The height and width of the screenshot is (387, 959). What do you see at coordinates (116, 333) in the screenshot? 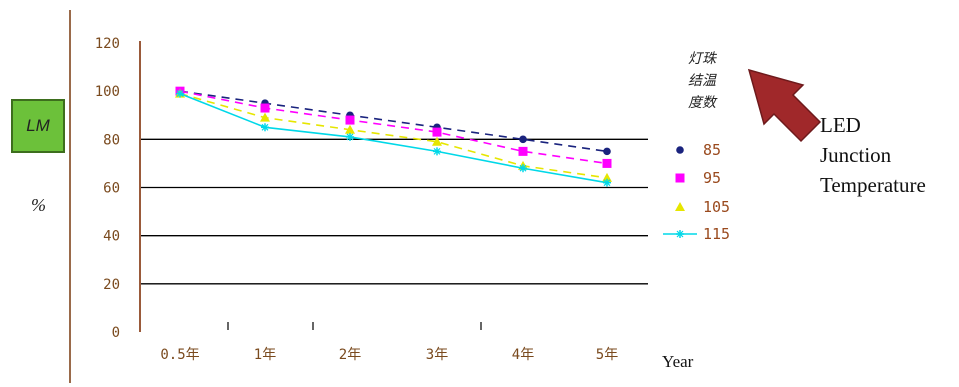
I see `y-tick-label-0: 0` at bounding box center [116, 333].